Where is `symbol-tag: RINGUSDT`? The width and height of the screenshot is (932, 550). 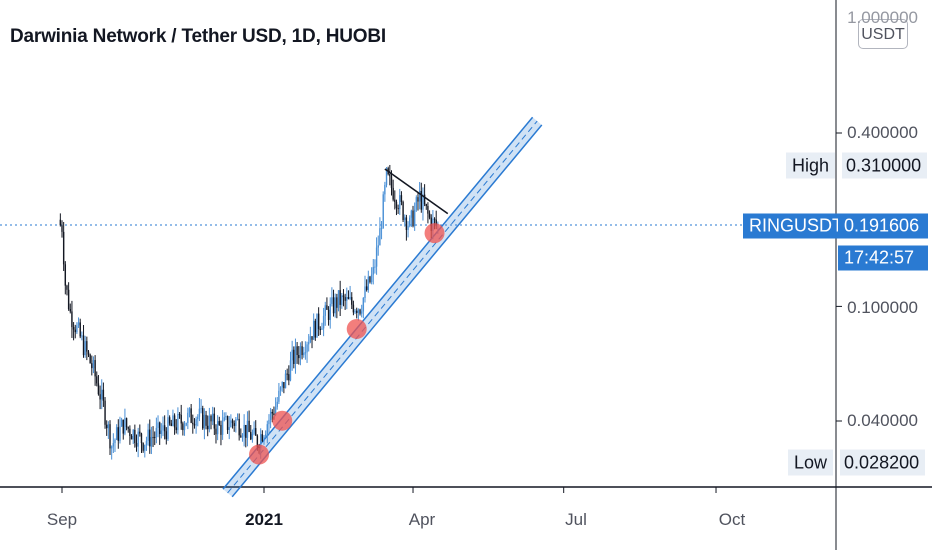
symbol-tag: RINGUSDT is located at coordinates (796, 226).